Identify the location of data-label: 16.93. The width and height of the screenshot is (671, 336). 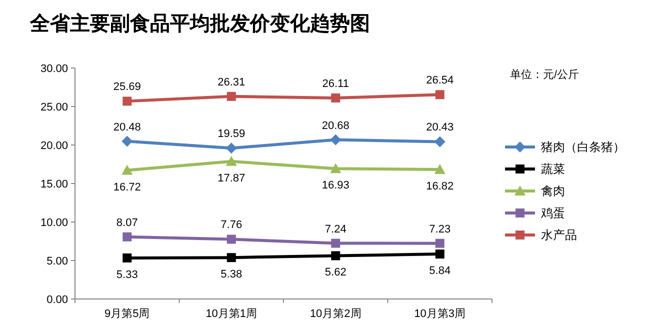
(336, 186).